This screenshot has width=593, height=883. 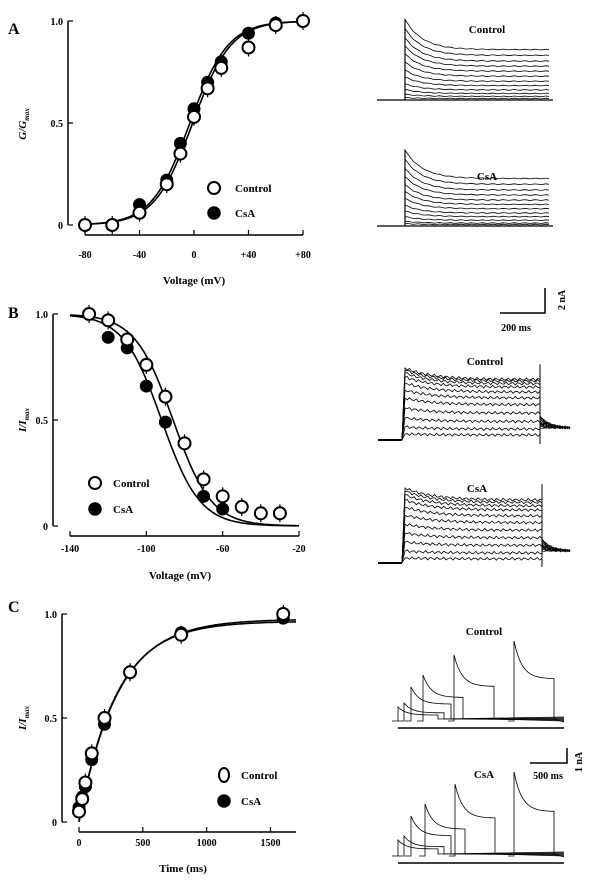 I want to click on svg-text: I/Imax, so click(x=24, y=718).